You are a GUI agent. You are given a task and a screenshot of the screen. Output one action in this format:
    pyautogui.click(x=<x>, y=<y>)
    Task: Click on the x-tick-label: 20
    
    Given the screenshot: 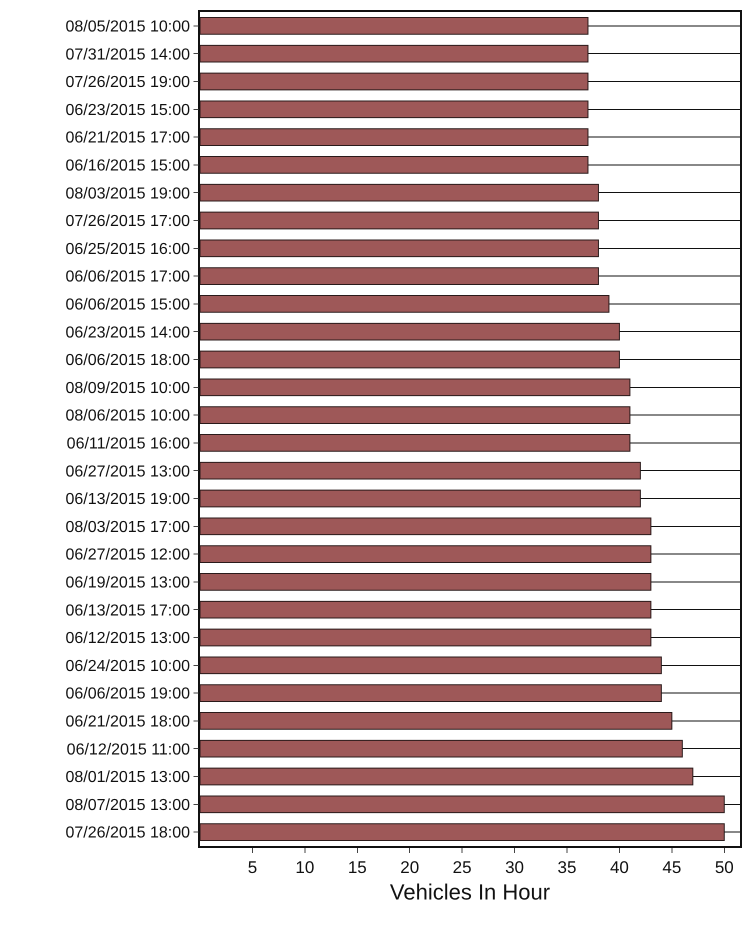 What is the action you would take?
    pyautogui.click(x=410, y=868)
    